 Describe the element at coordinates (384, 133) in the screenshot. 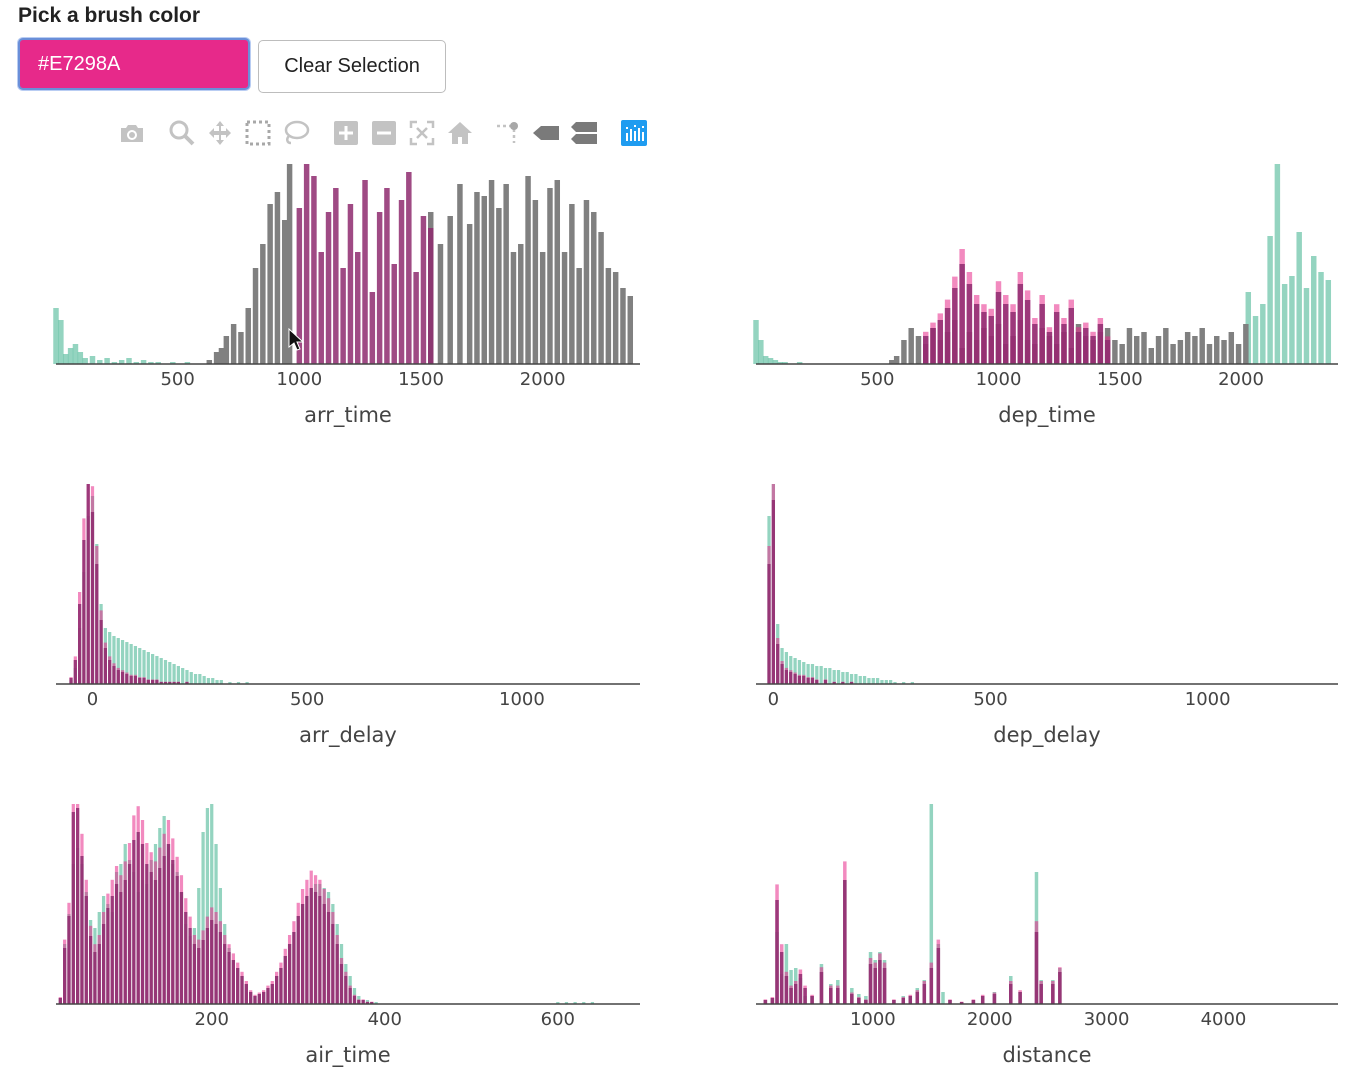

I see `zoom-out-icon` at that location.